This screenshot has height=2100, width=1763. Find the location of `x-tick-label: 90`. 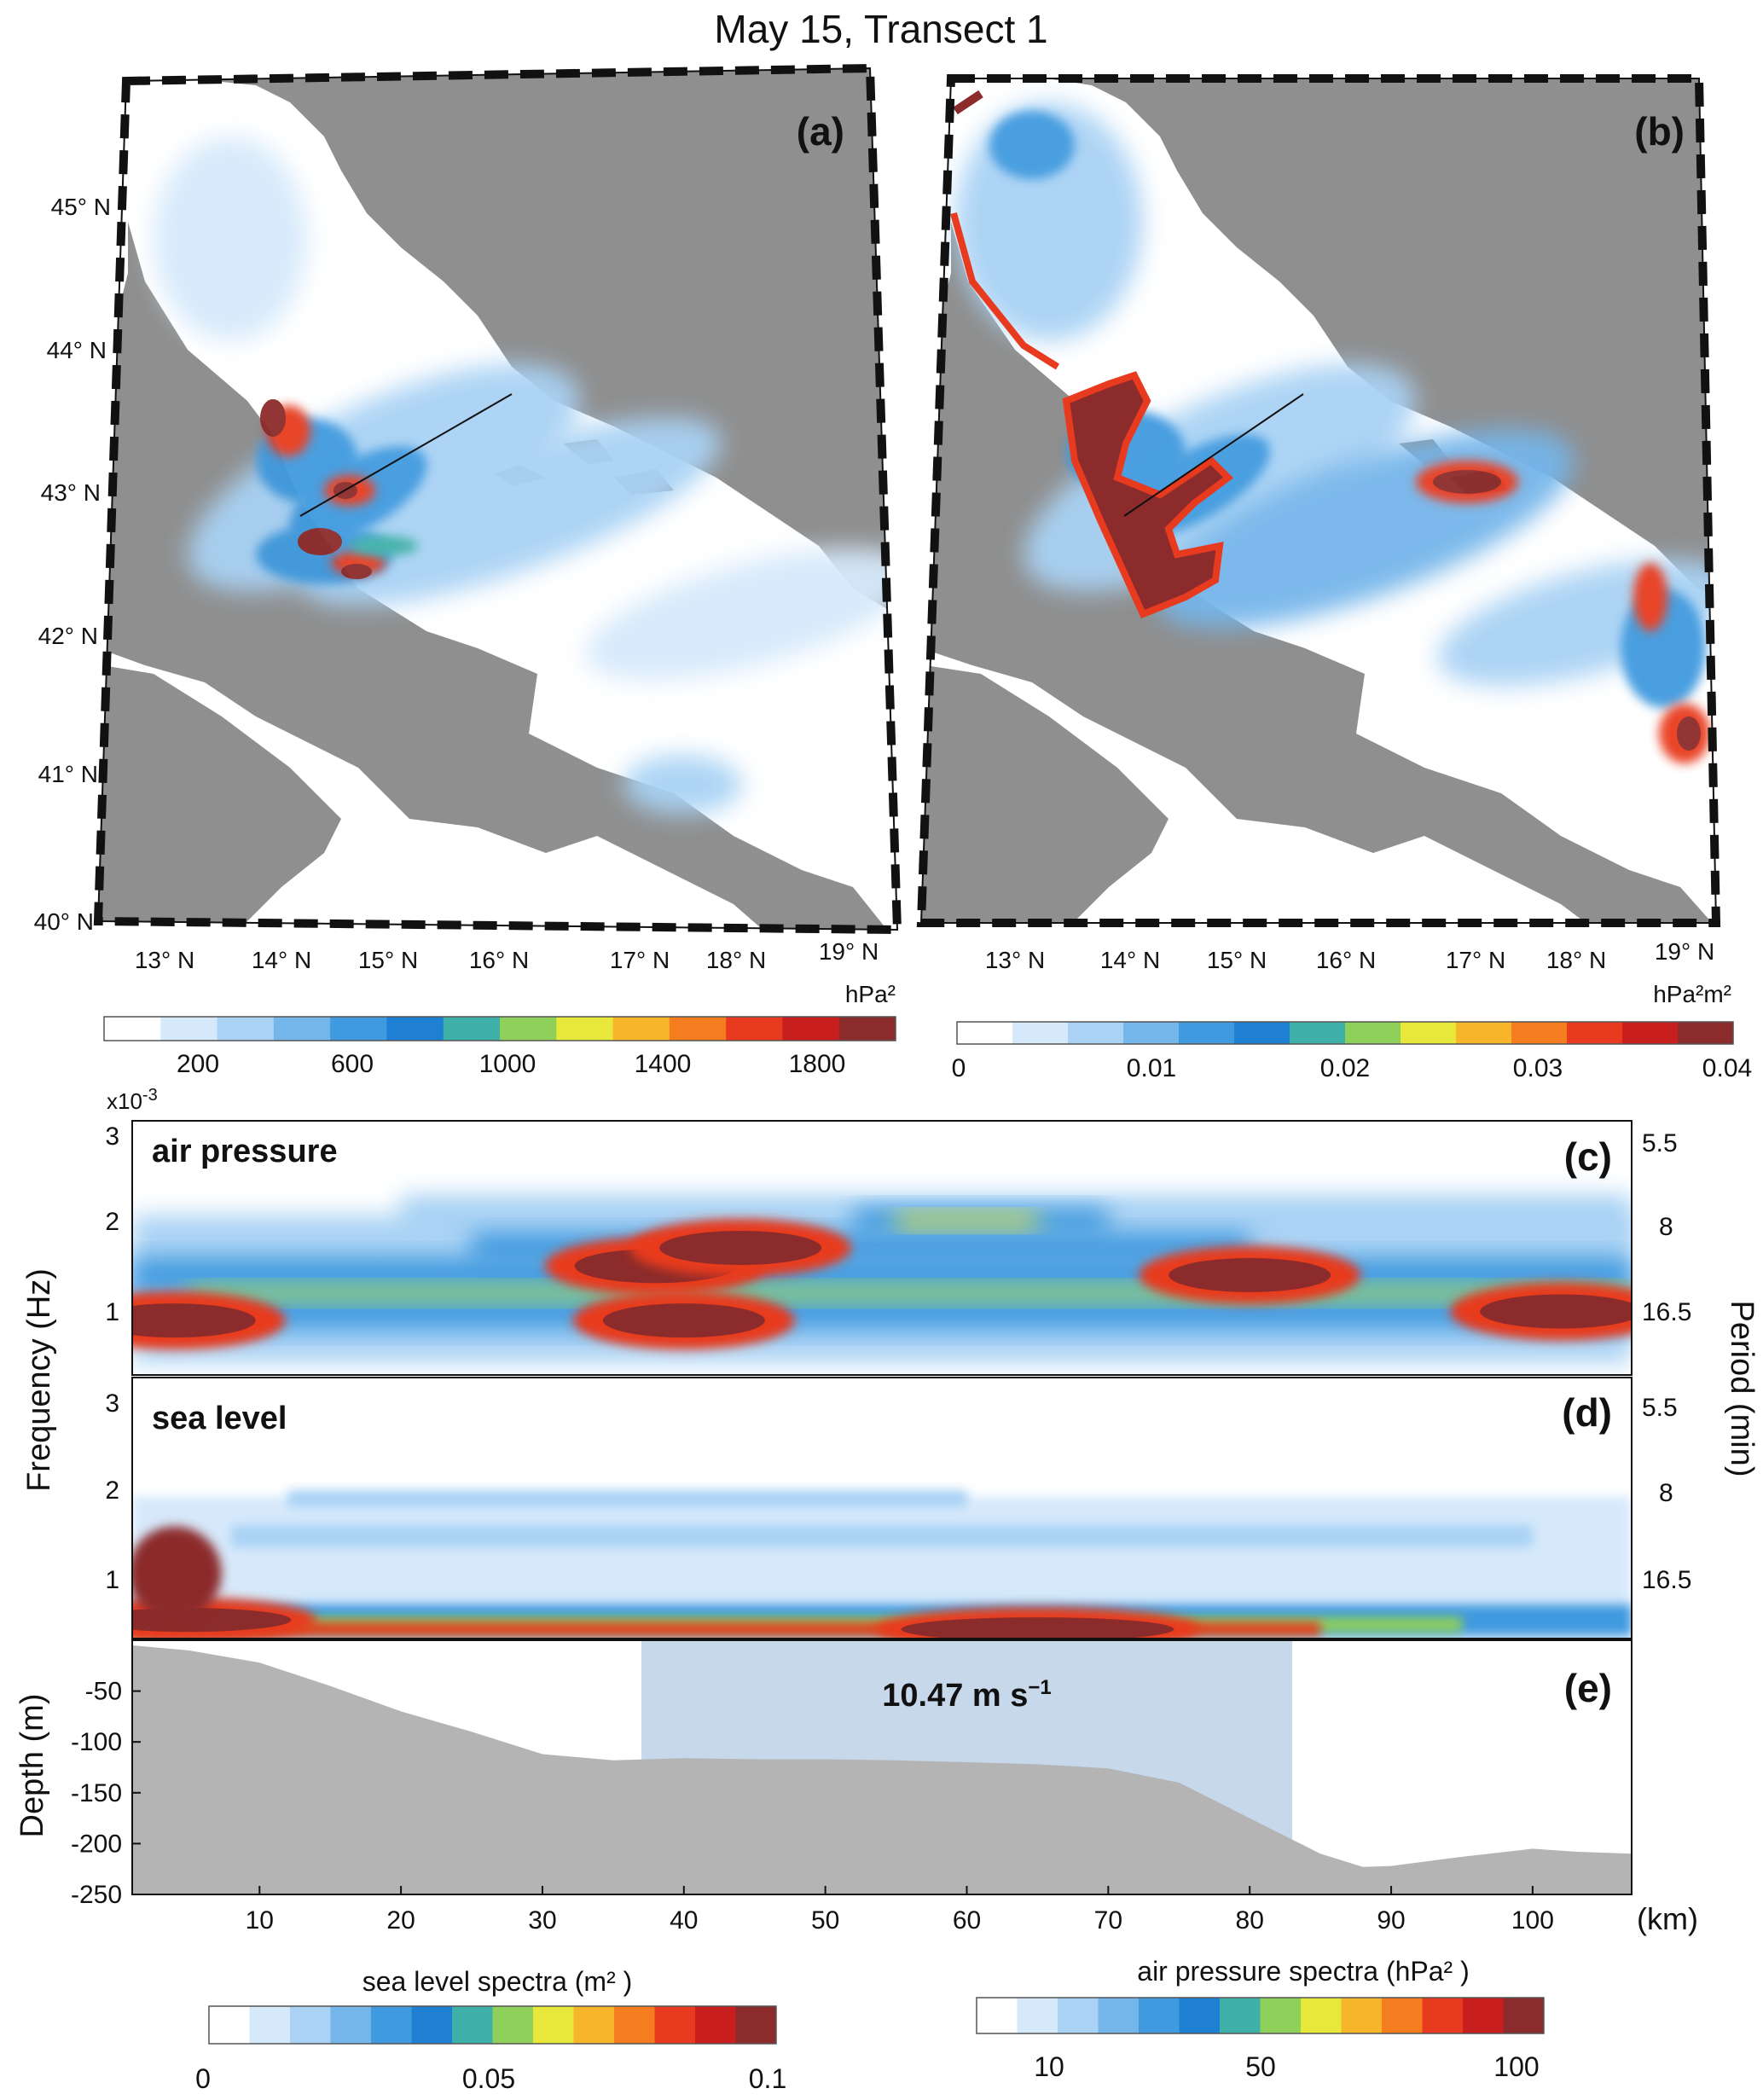

x-tick-label: 90 is located at coordinates (1391, 1920).